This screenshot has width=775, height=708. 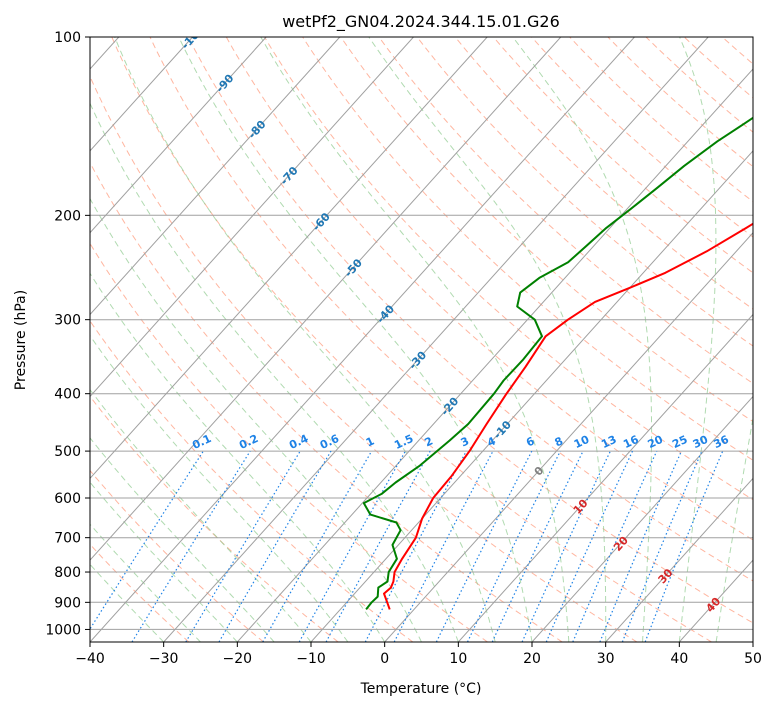 I want to click on y-tick-label: 200, so click(x=67, y=216).